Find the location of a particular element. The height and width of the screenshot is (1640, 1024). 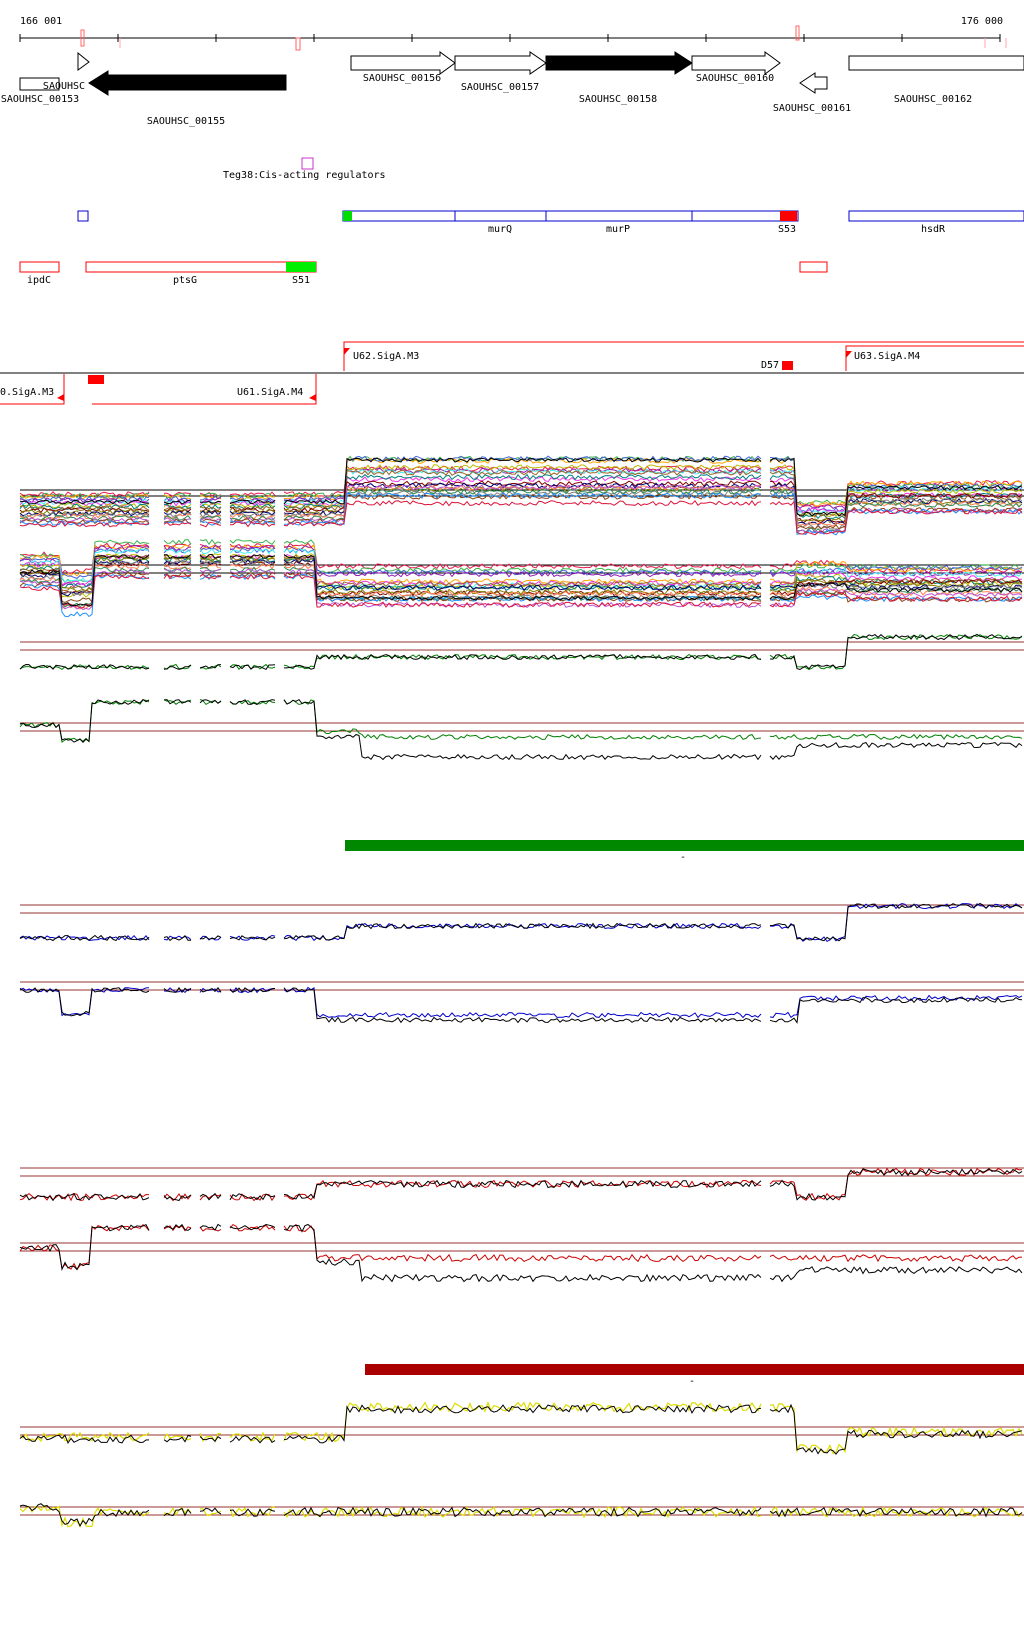

promoter-label-u61: U61.SigA.M4 is located at coordinates (270, 392).